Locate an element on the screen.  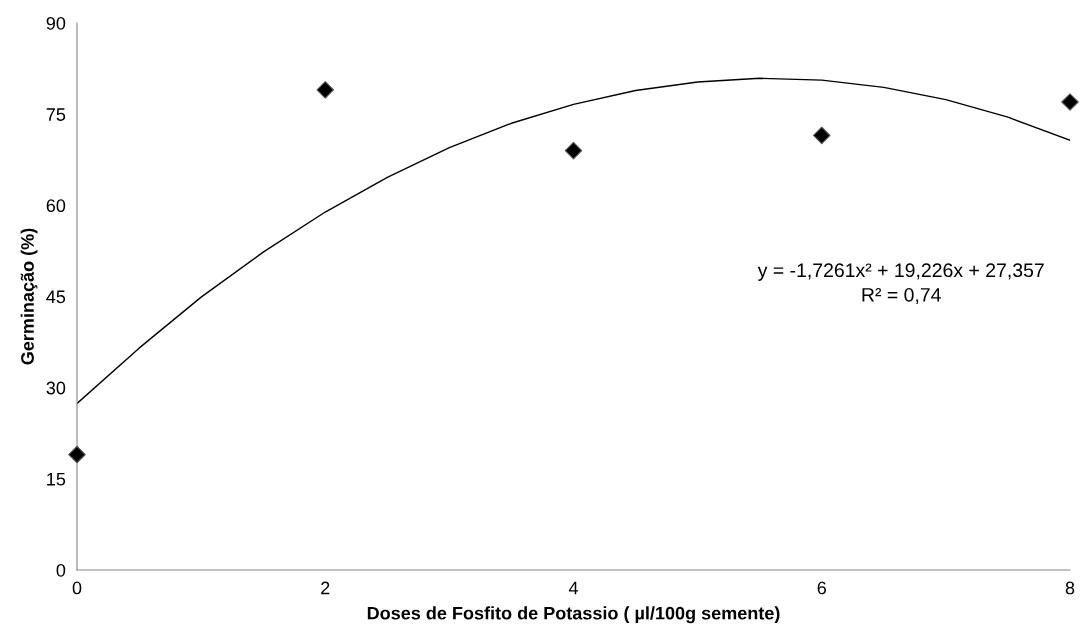
annotation: R² = 0,74 is located at coordinates (901, 296).